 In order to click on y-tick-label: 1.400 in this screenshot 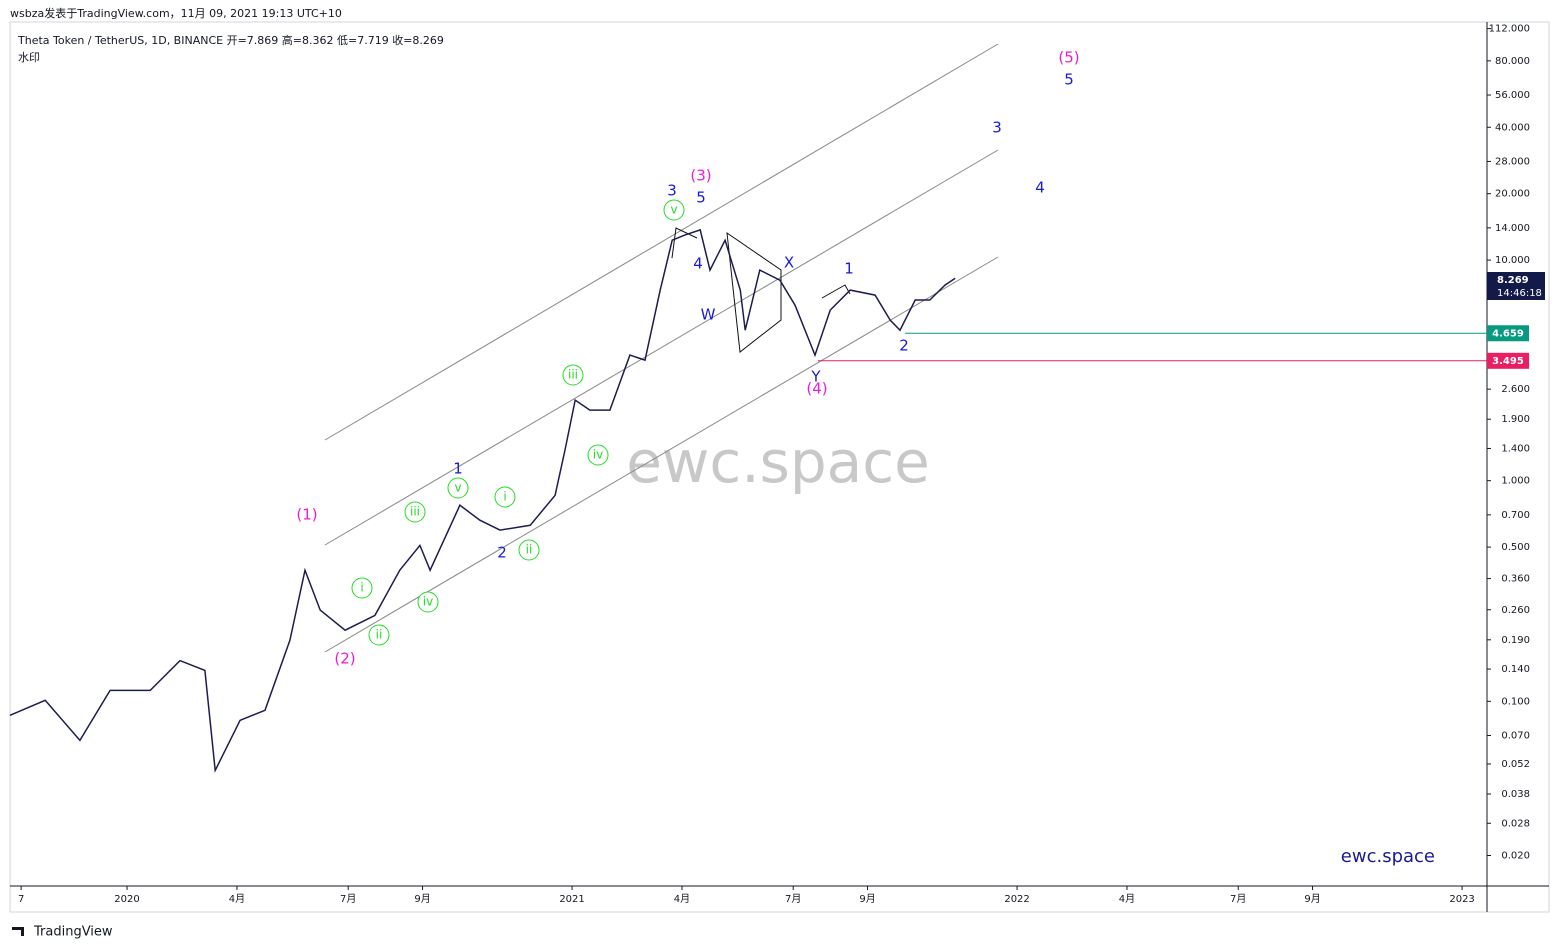, I will do `click(1515, 448)`.